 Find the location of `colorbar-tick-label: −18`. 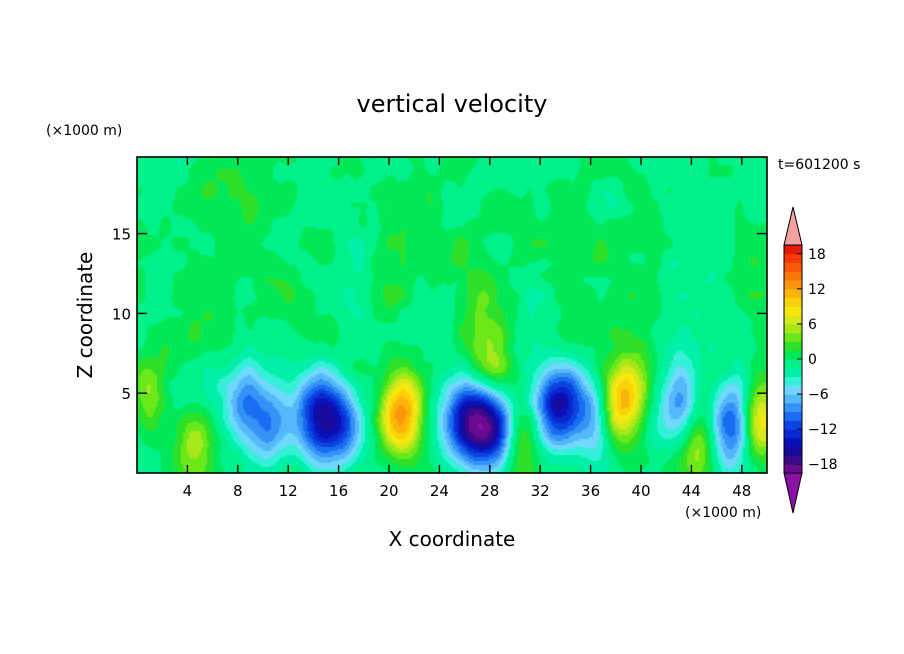

colorbar-tick-label: −18 is located at coordinates (823, 465).